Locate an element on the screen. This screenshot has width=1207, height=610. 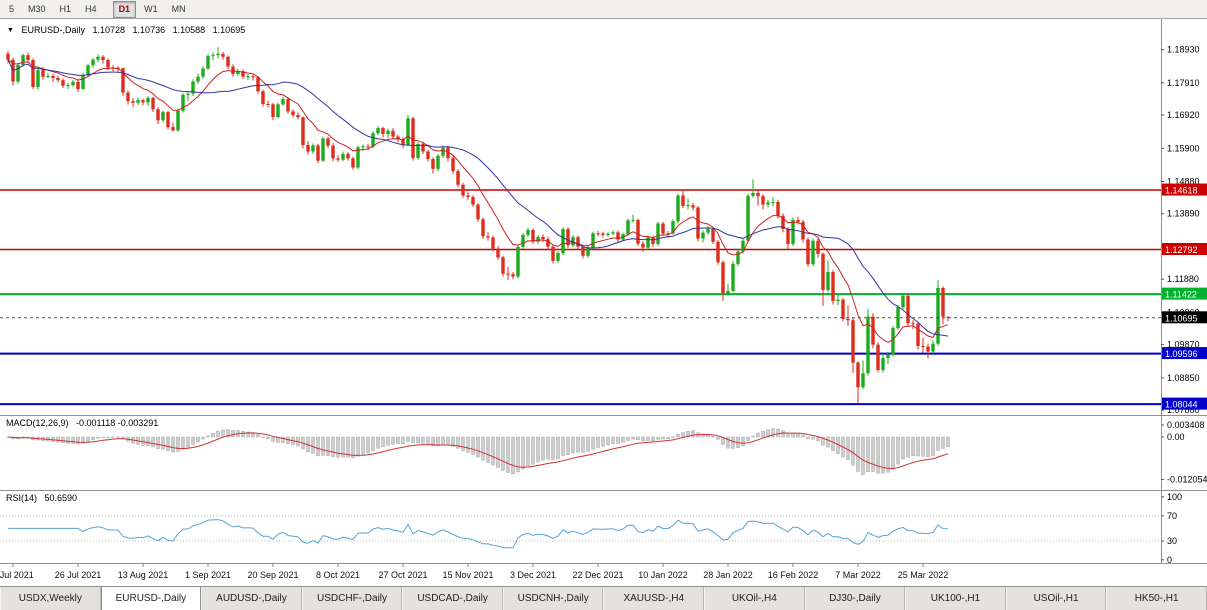
price-badge-resistance-upper-text: 1.14618 is located at coordinates (1181, 191).